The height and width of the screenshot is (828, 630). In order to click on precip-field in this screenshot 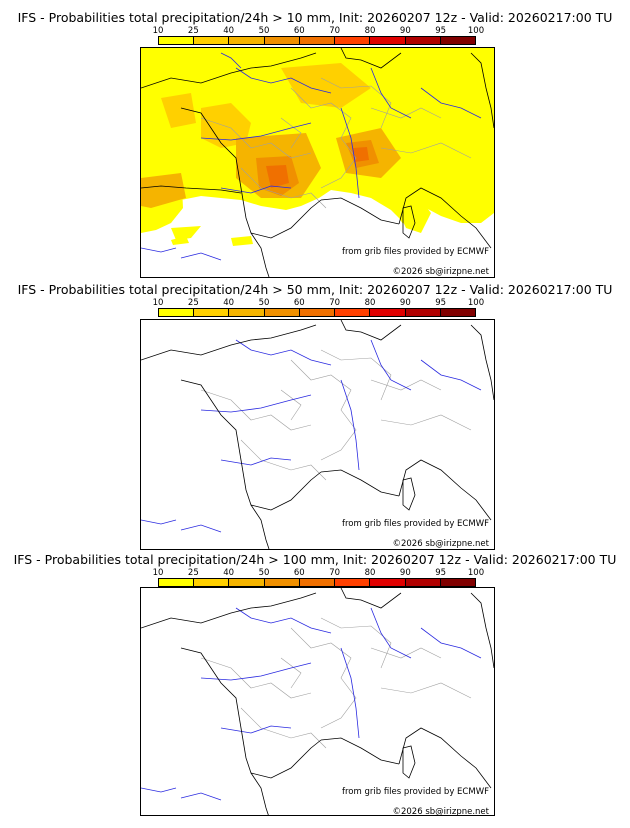, I will do `click(317, 147)`.